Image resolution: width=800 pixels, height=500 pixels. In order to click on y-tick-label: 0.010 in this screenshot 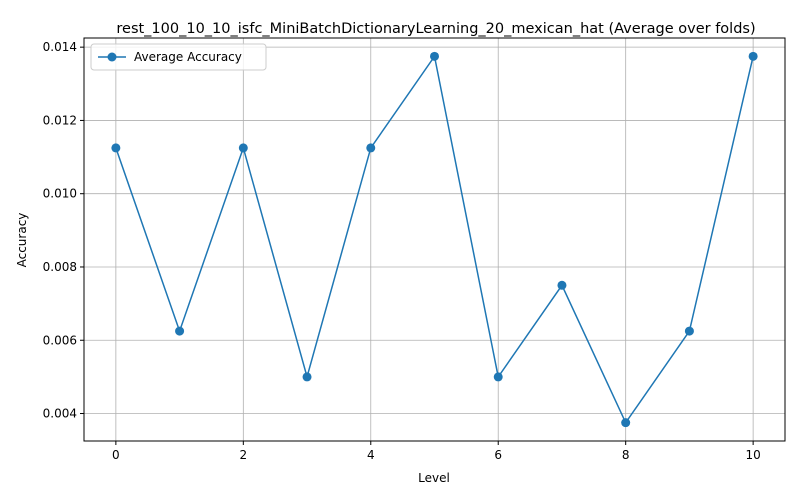, I will do `click(60, 194)`.